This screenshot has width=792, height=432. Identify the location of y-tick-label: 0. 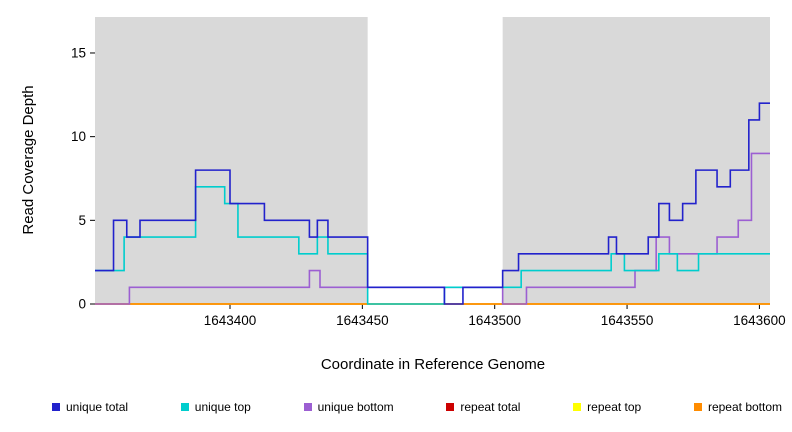
(82, 304).